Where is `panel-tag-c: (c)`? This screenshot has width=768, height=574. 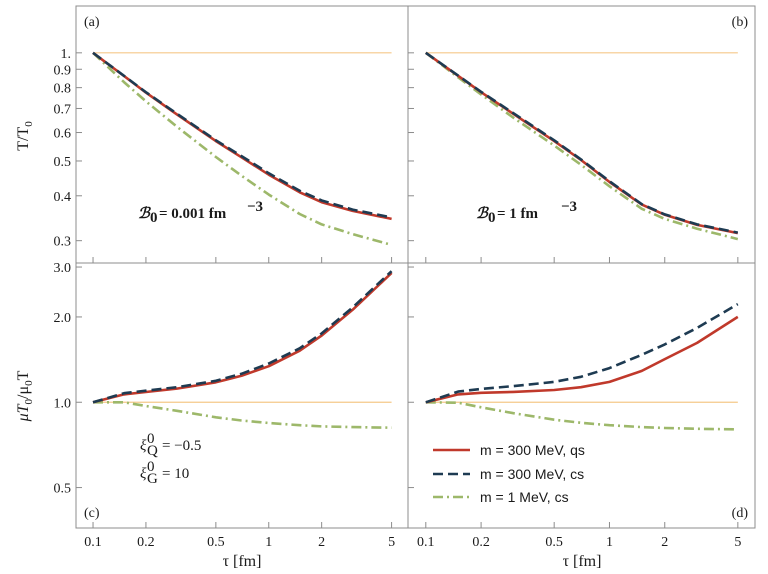
panel-tag-c: (c) is located at coordinates (92, 513).